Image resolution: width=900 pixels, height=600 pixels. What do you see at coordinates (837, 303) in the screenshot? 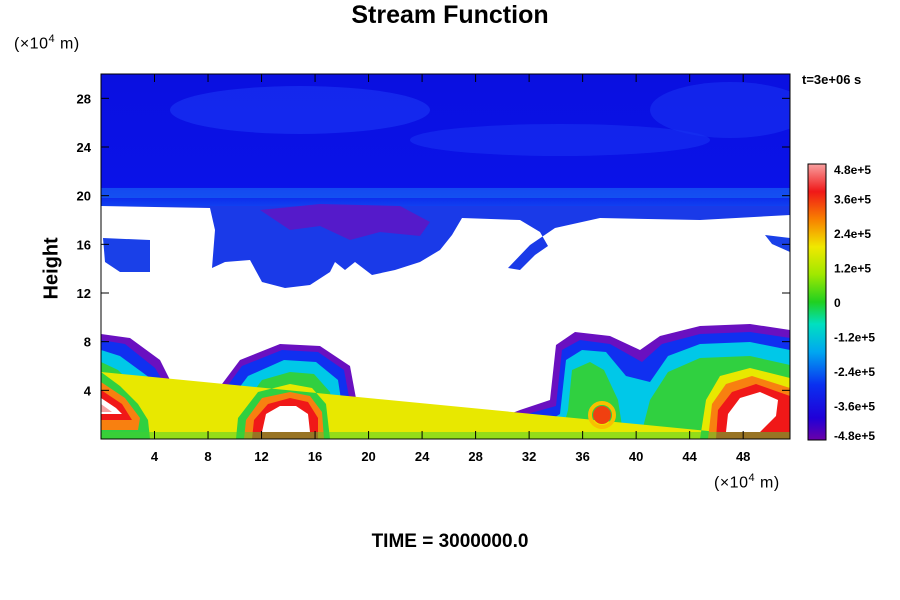
I see `colorbar-tick-label: 0` at bounding box center [837, 303].